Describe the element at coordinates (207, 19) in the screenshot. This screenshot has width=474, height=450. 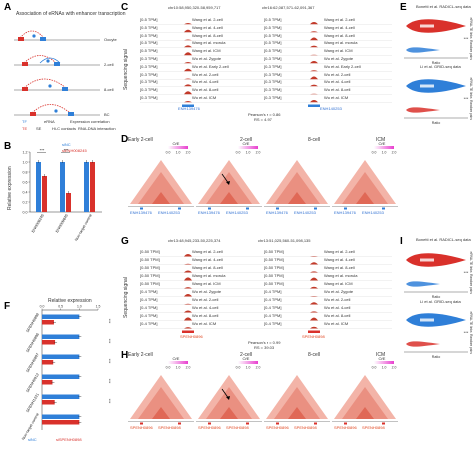
I see `c-track-label: Wang et al. 2-cell` at that location.